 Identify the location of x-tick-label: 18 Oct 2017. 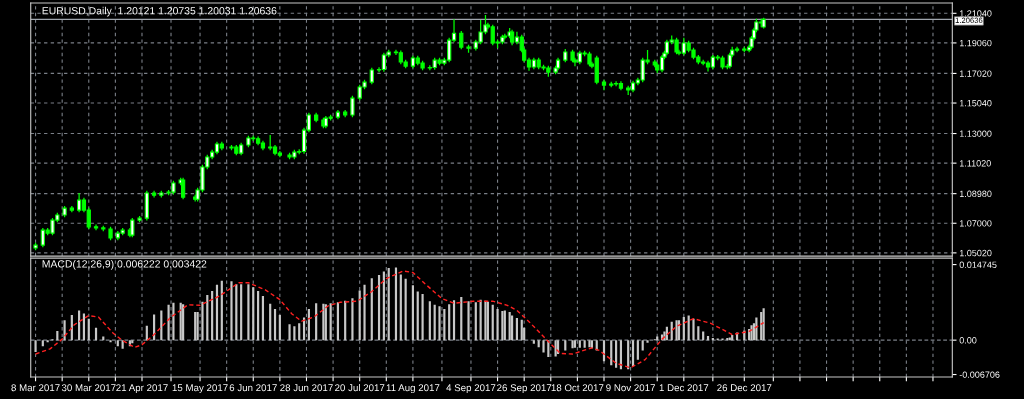
(577, 388).